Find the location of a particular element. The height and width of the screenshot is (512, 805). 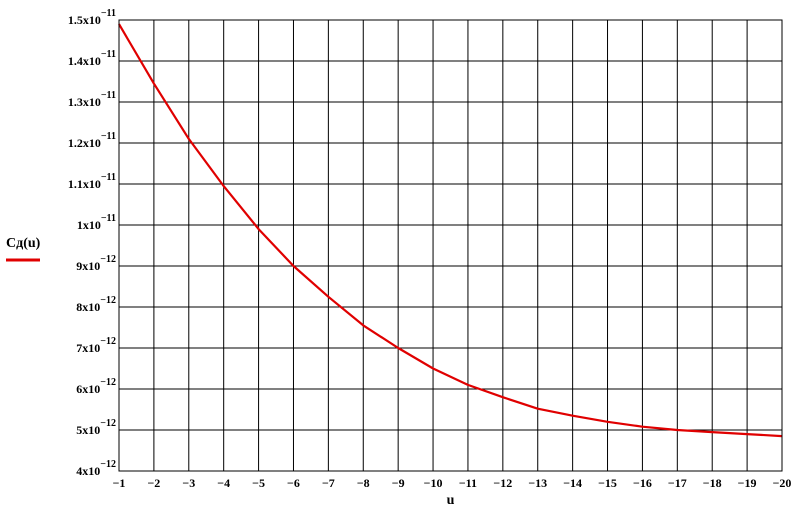

x-tick-label: −13 is located at coordinates (537, 483).